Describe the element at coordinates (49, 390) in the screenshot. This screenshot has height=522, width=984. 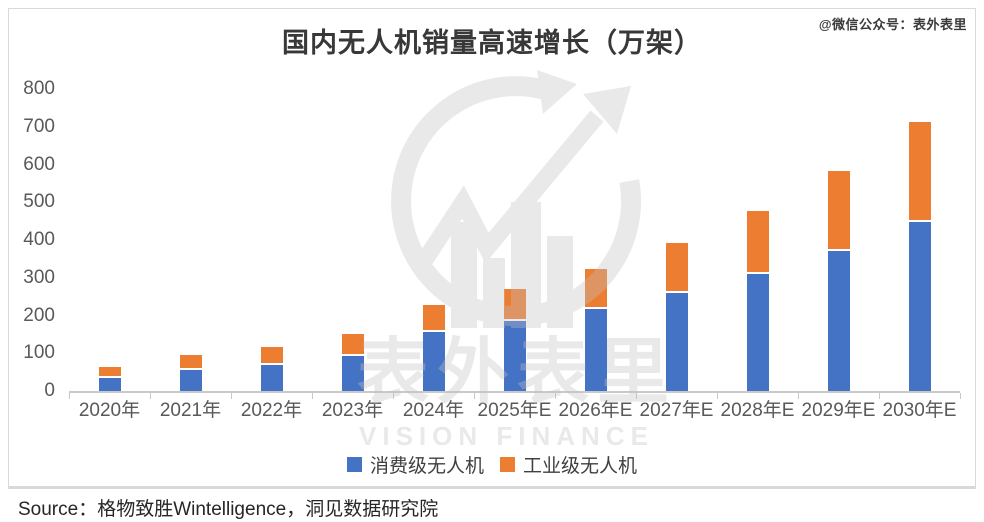
I see `y-tick-label: 0` at that location.